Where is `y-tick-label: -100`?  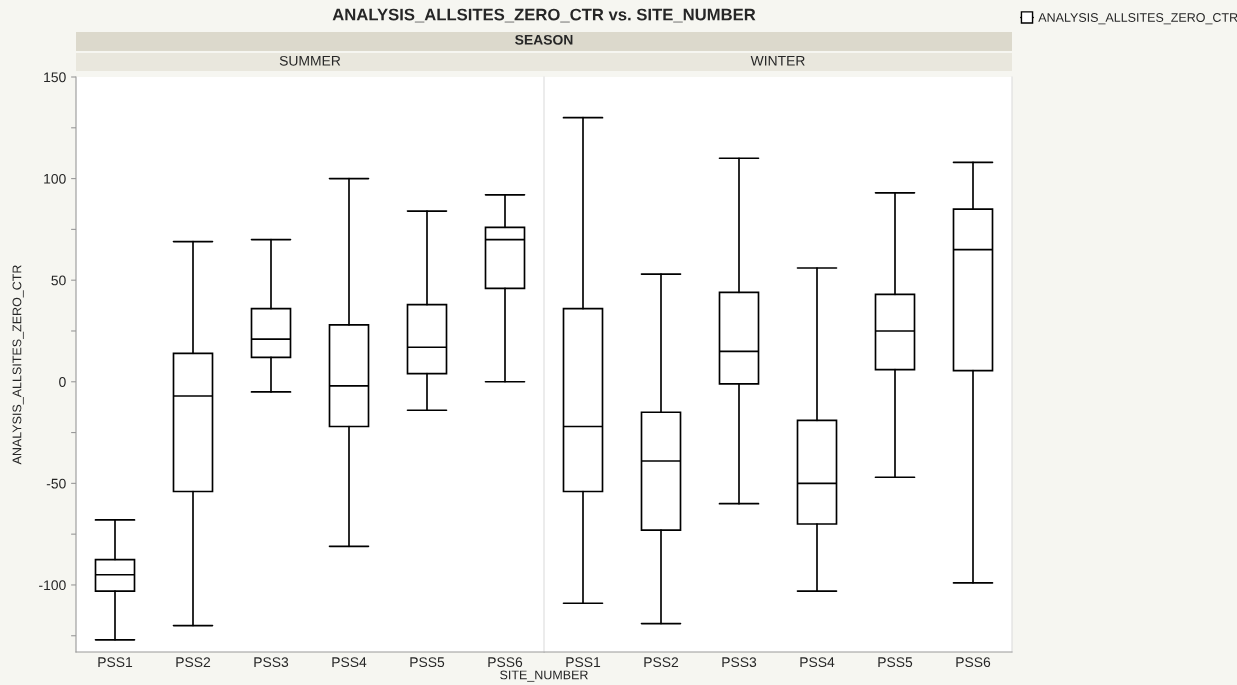 y-tick-label: -100 is located at coordinates (52, 585).